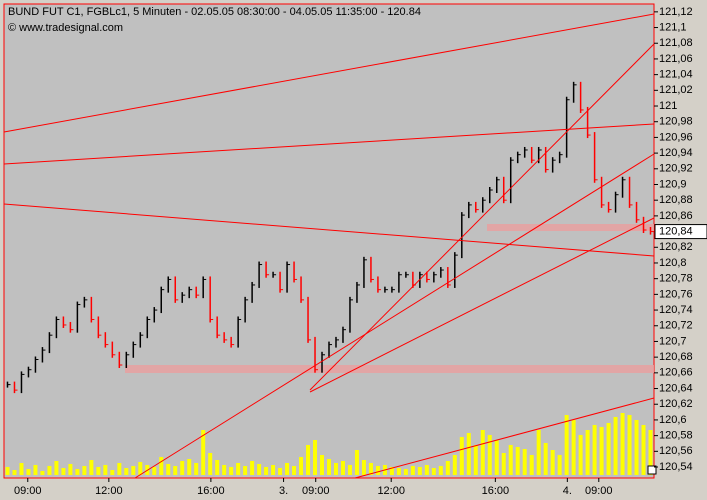 The height and width of the screenshot is (500, 707). I want to click on y-tick-label: 120,76, so click(676, 294).